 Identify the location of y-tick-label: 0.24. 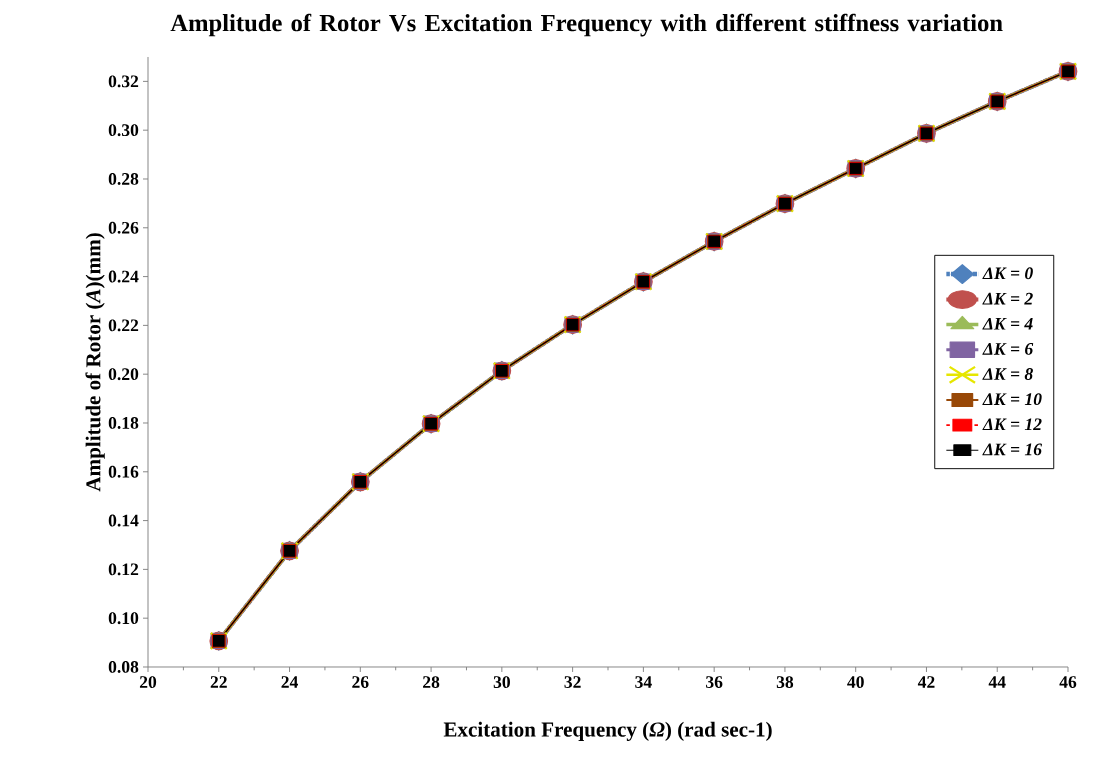
(123, 276).